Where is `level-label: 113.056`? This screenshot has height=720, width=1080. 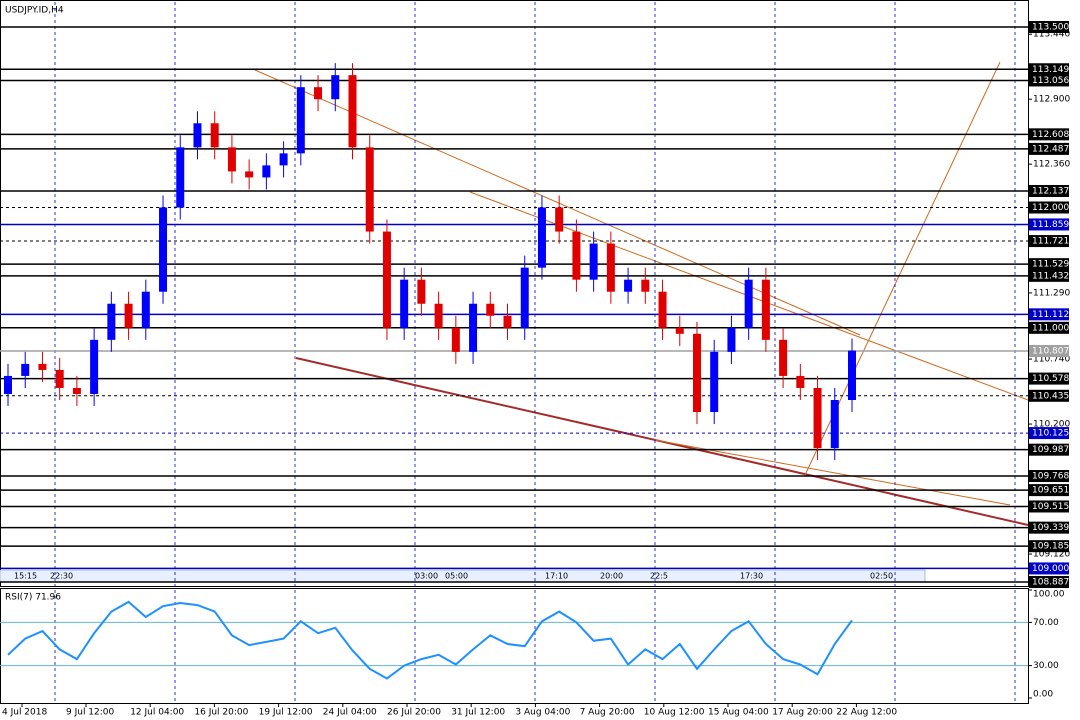 level-label: 113.056 is located at coordinates (1050, 81).